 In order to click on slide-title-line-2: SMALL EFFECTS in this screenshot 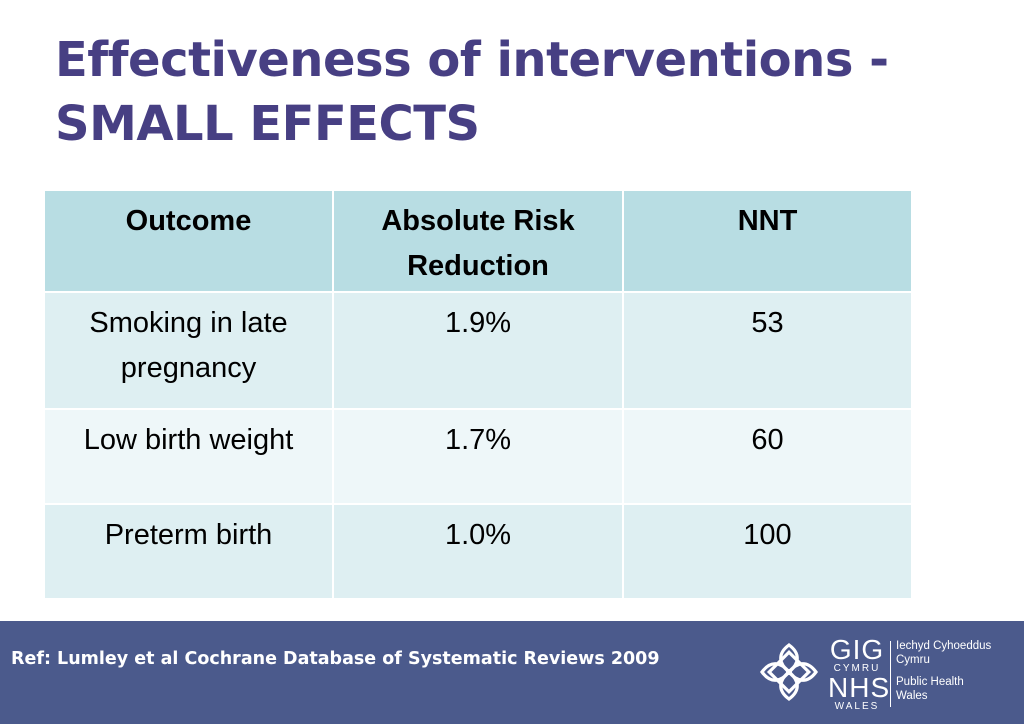, I will do `click(267, 124)`.